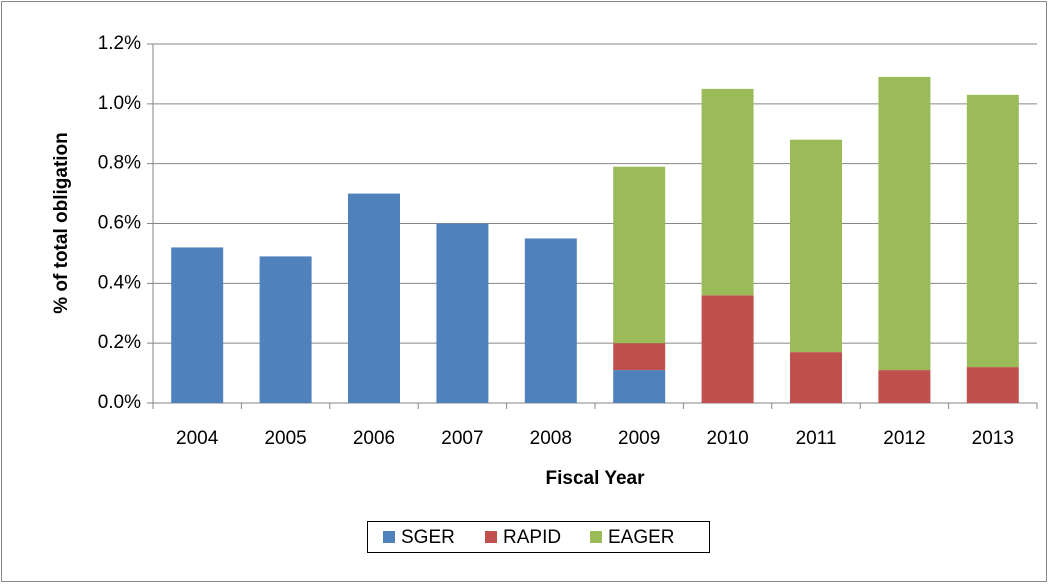  What do you see at coordinates (61, 223) in the screenshot?
I see `y-axis-title: % of total obligation` at bounding box center [61, 223].